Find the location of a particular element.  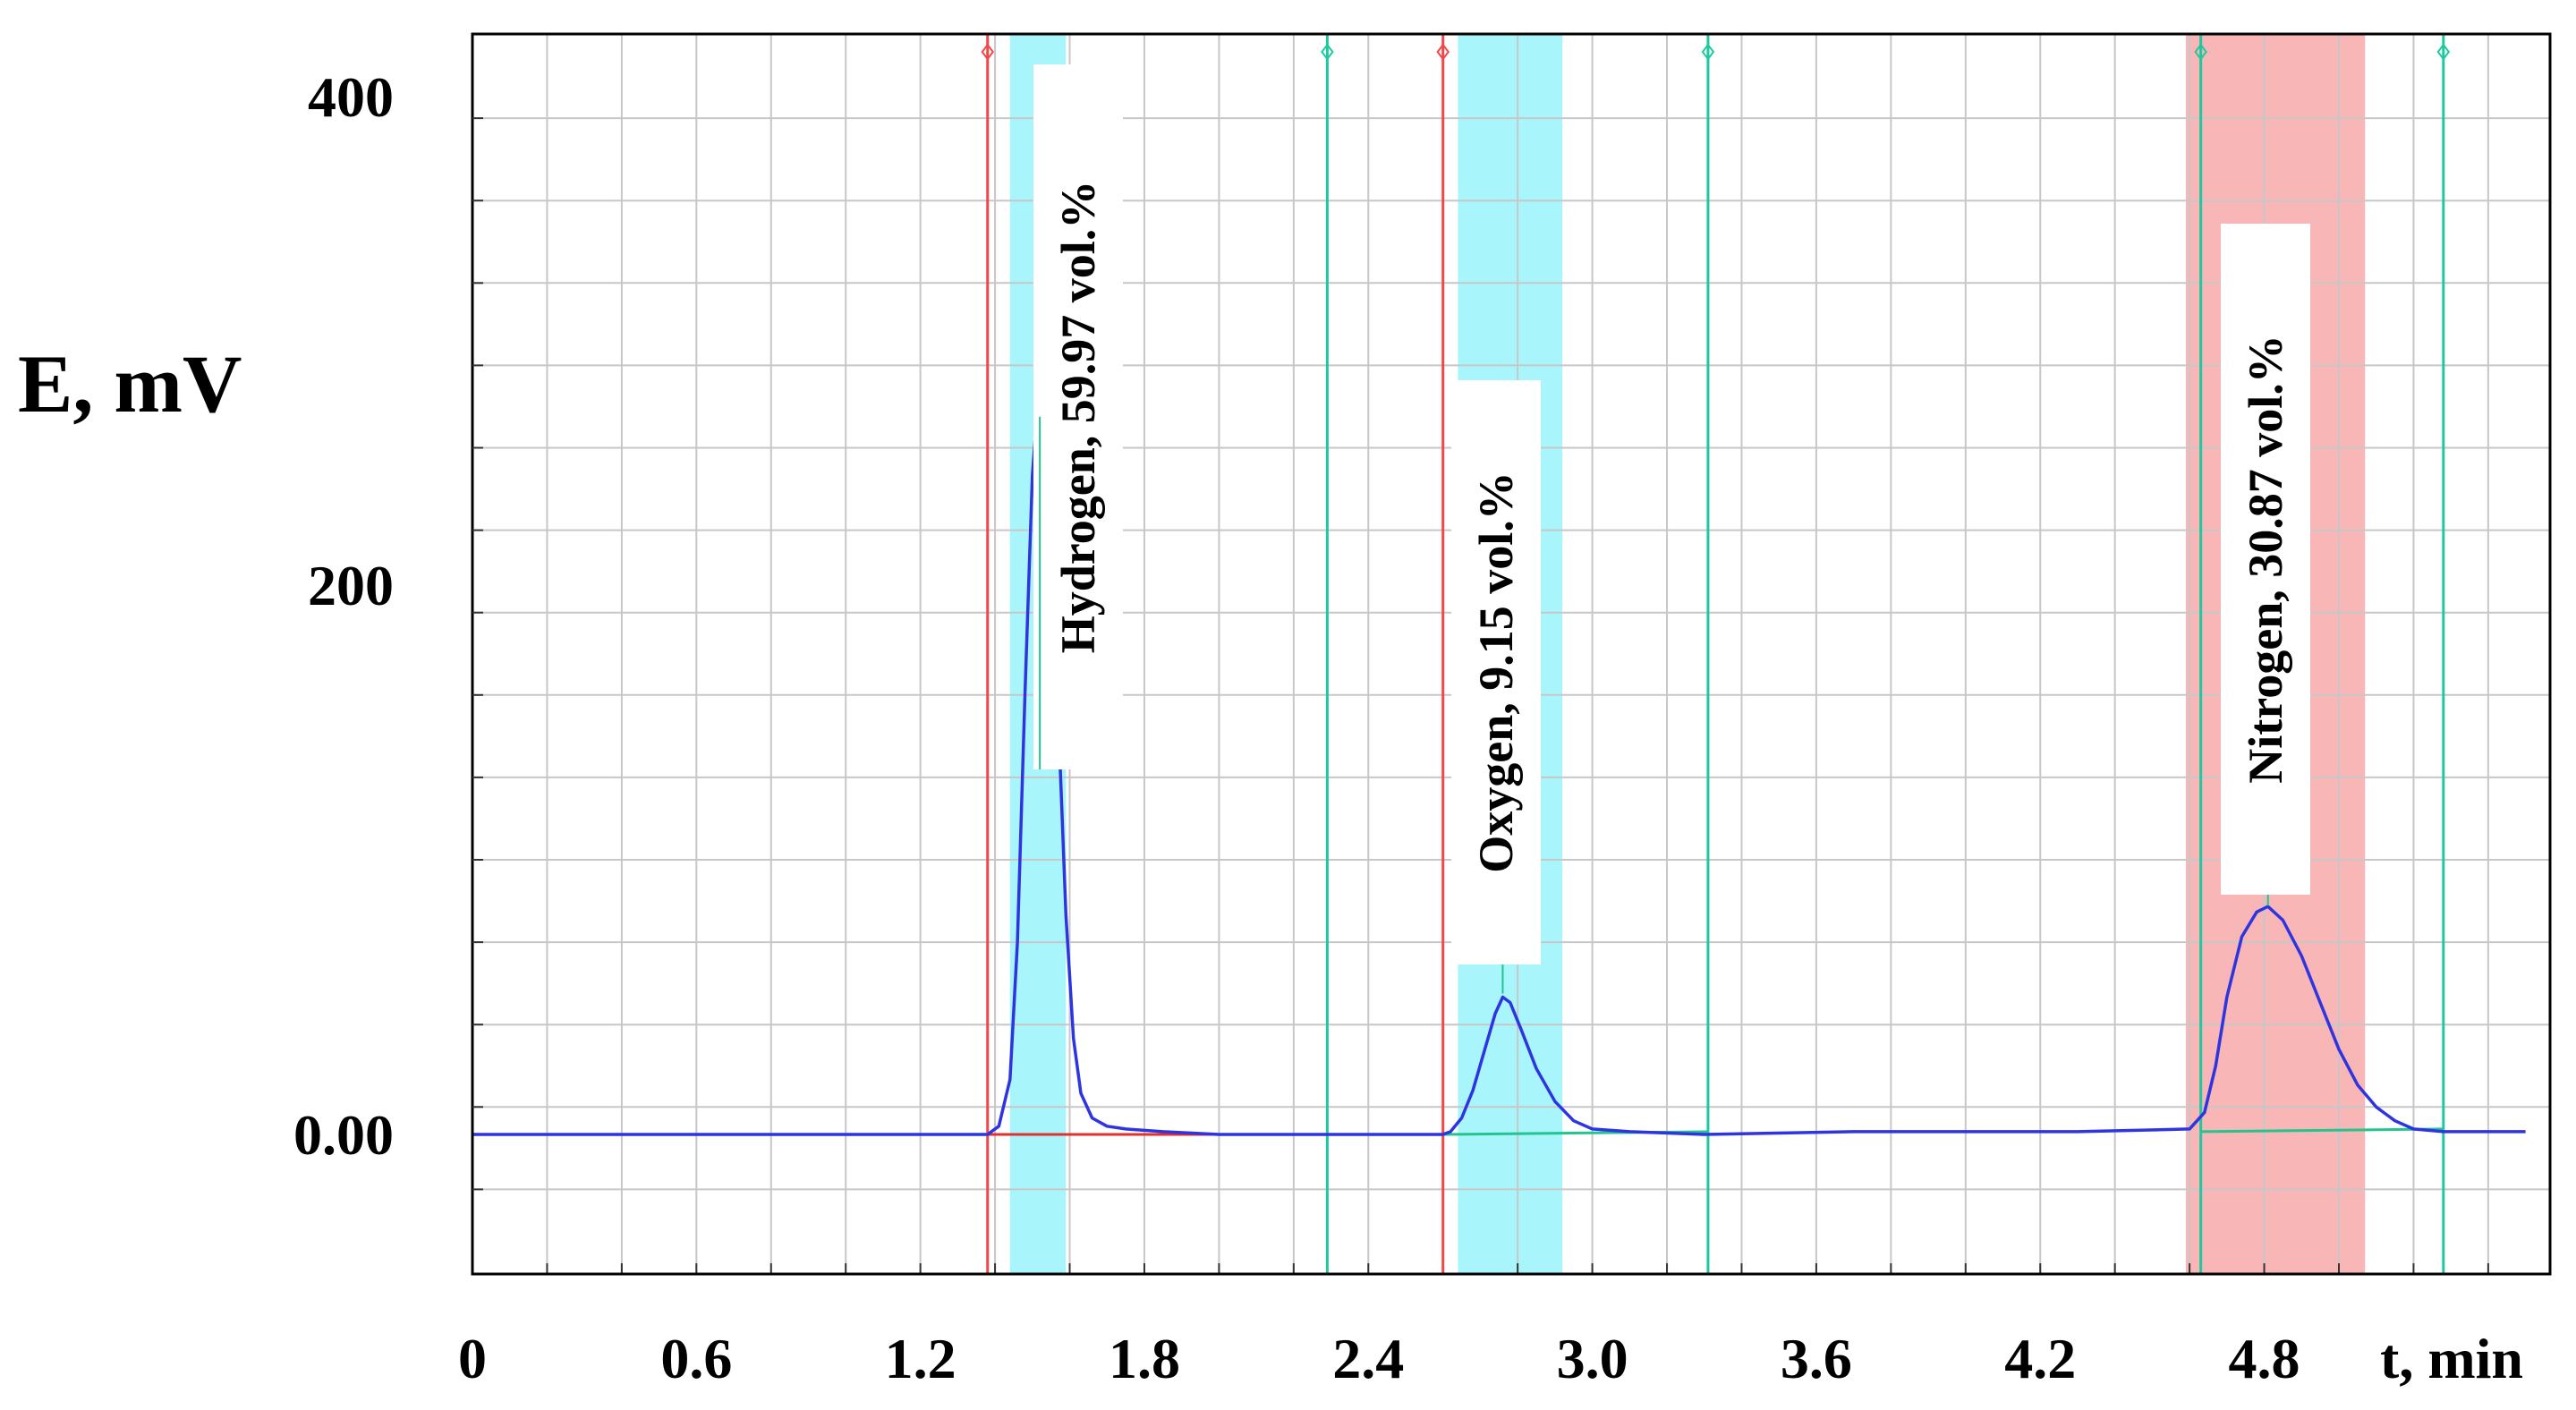

peak-label: Nitrogen, 30.87 vol.% is located at coordinates (2265, 559).